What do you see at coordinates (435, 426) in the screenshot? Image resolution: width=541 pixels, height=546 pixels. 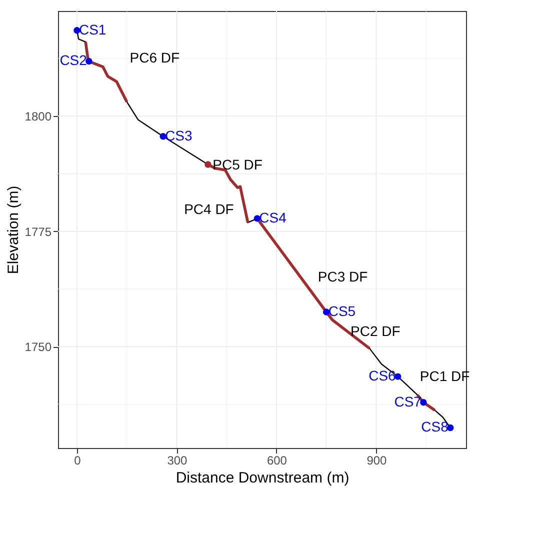 I see `data-label: CS8` at bounding box center [435, 426].